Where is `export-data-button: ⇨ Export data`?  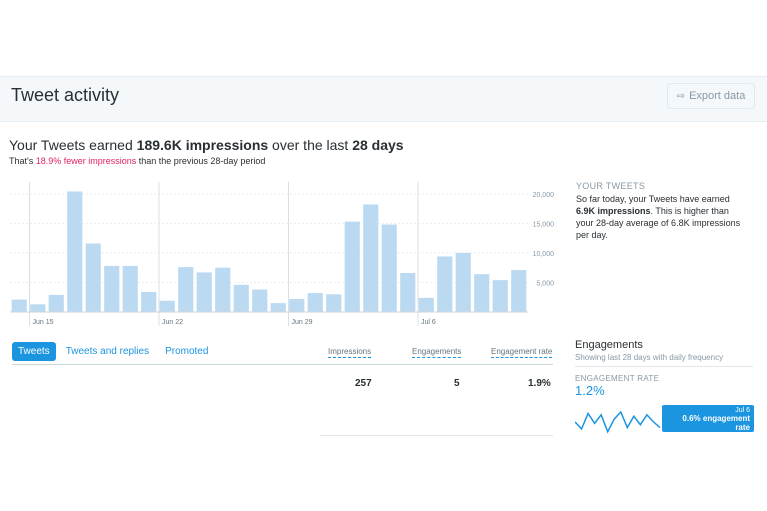
export-data-button: ⇨ Export data is located at coordinates (711, 96).